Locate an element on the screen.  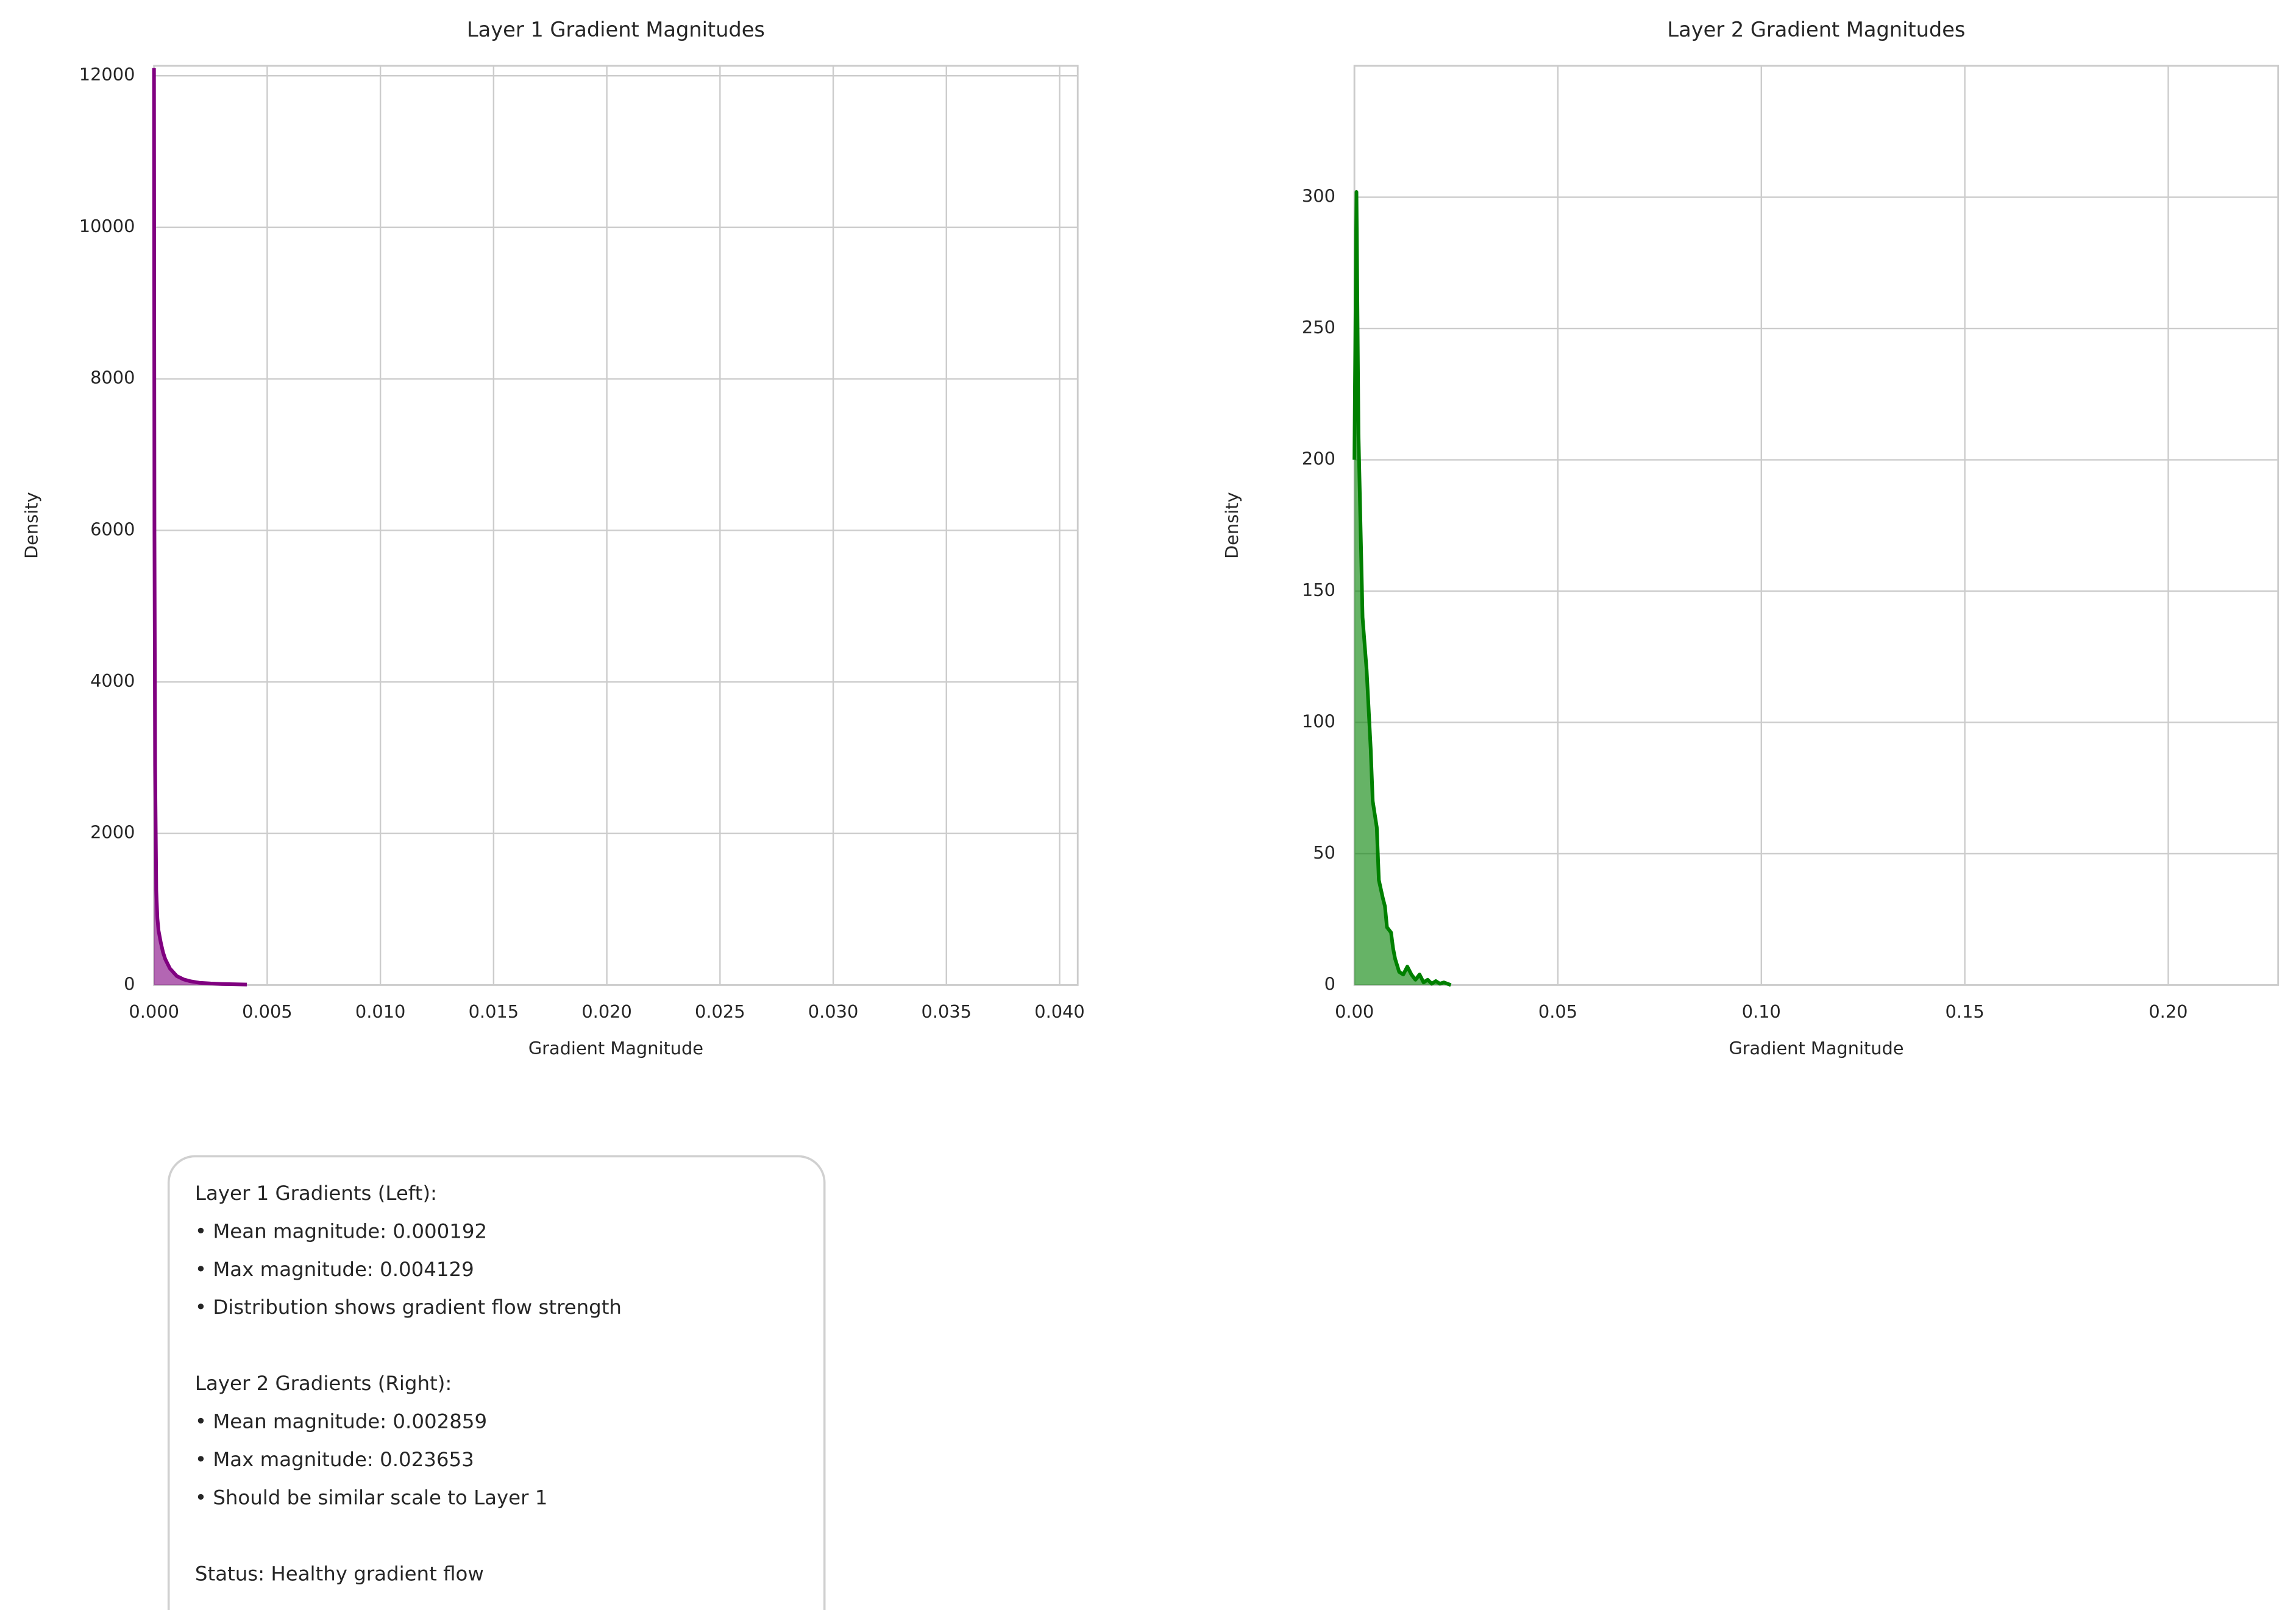
x-tick-label: 0.010 is located at coordinates (380, 1012).